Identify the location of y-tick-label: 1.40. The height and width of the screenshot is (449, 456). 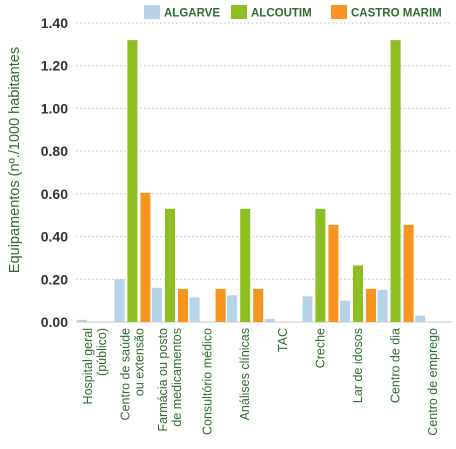
(54, 23).